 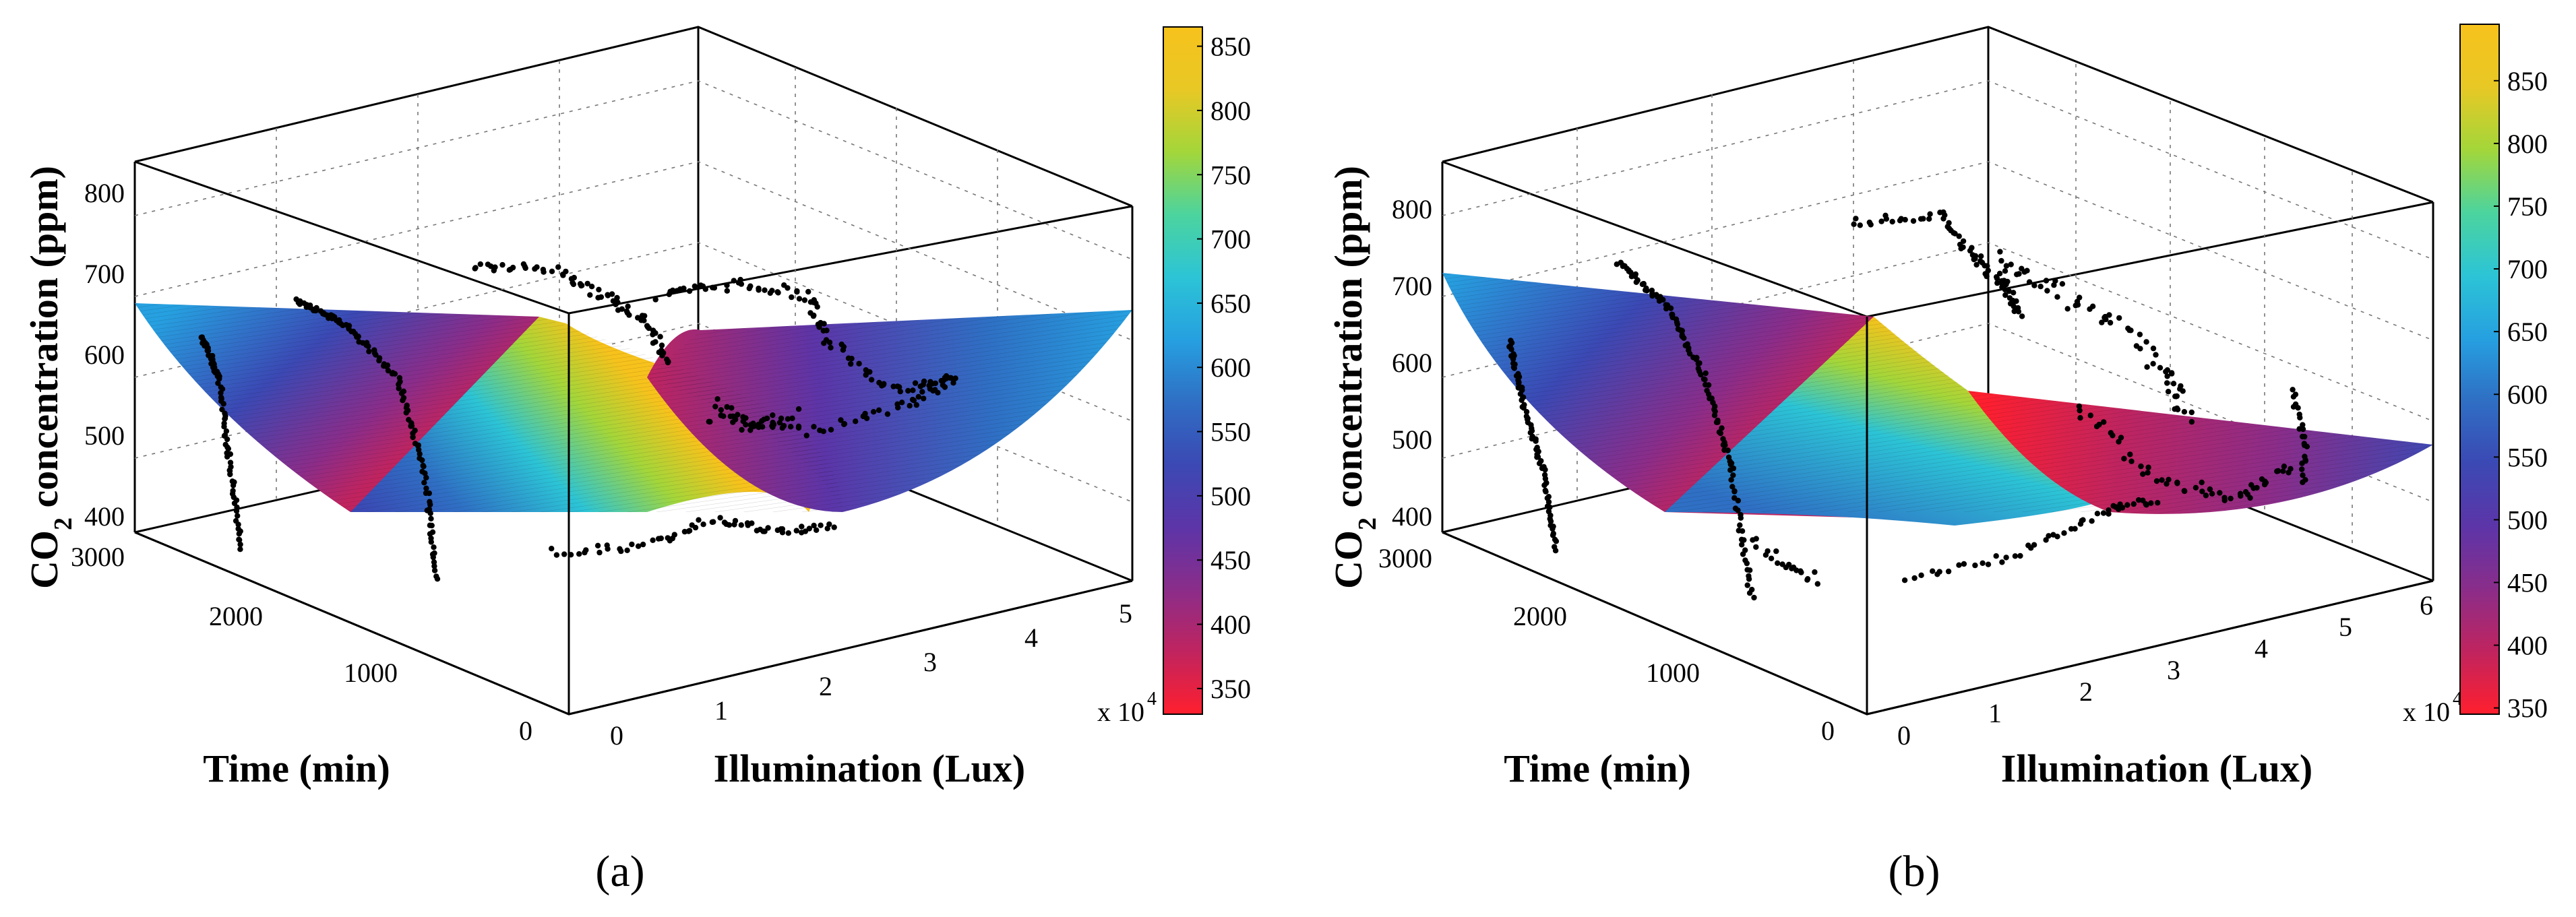 I want to click on panel-a-label: (a), so click(x=619, y=872).